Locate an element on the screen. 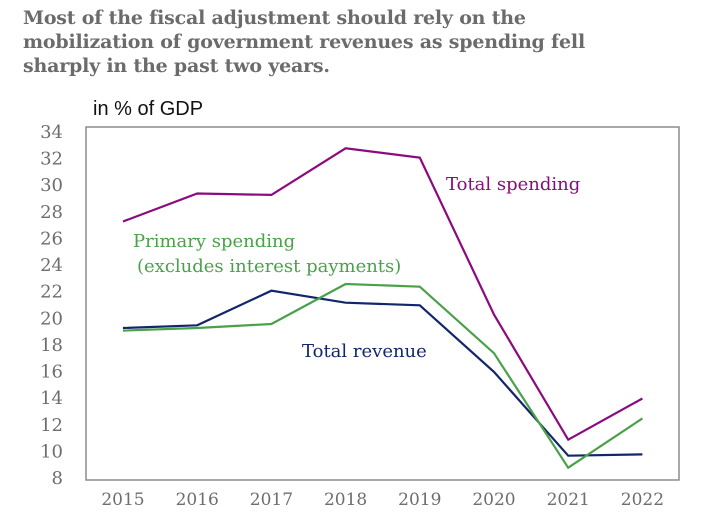 The width and height of the screenshot is (725, 515). title-line-3: sharply in the past two years. is located at coordinates (176, 66).